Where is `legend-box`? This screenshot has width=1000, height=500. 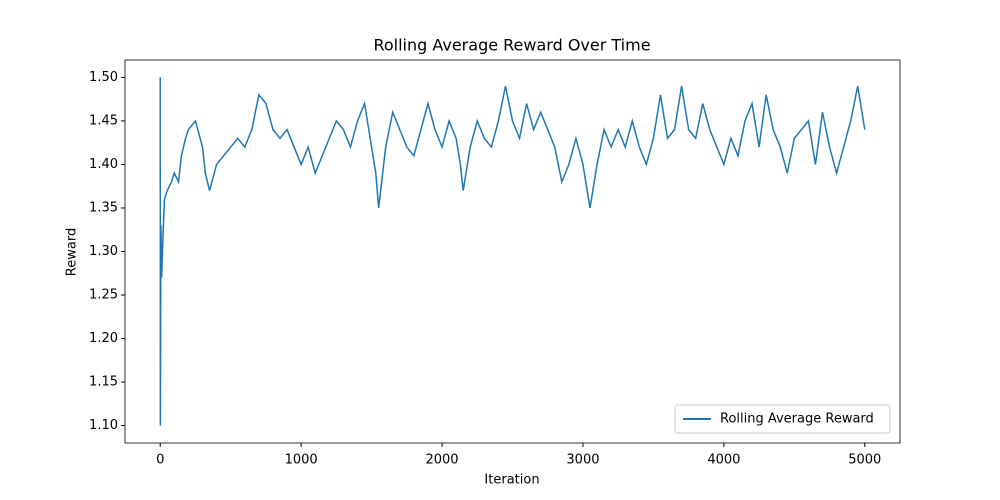 legend-box is located at coordinates (782, 419).